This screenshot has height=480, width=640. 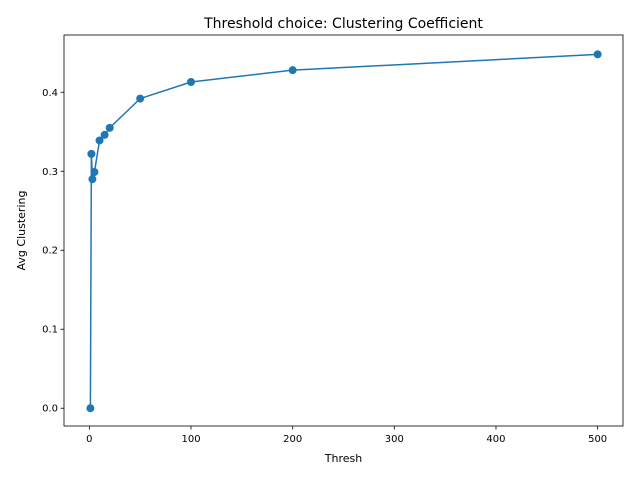 I want to click on x-tick-label: 100, so click(x=190, y=439).